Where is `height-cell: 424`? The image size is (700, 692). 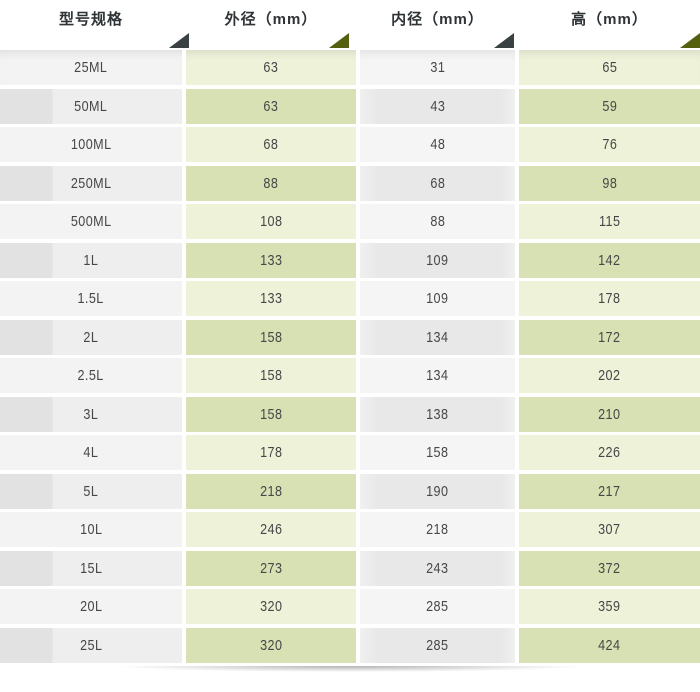 height-cell: 424 is located at coordinates (609, 645).